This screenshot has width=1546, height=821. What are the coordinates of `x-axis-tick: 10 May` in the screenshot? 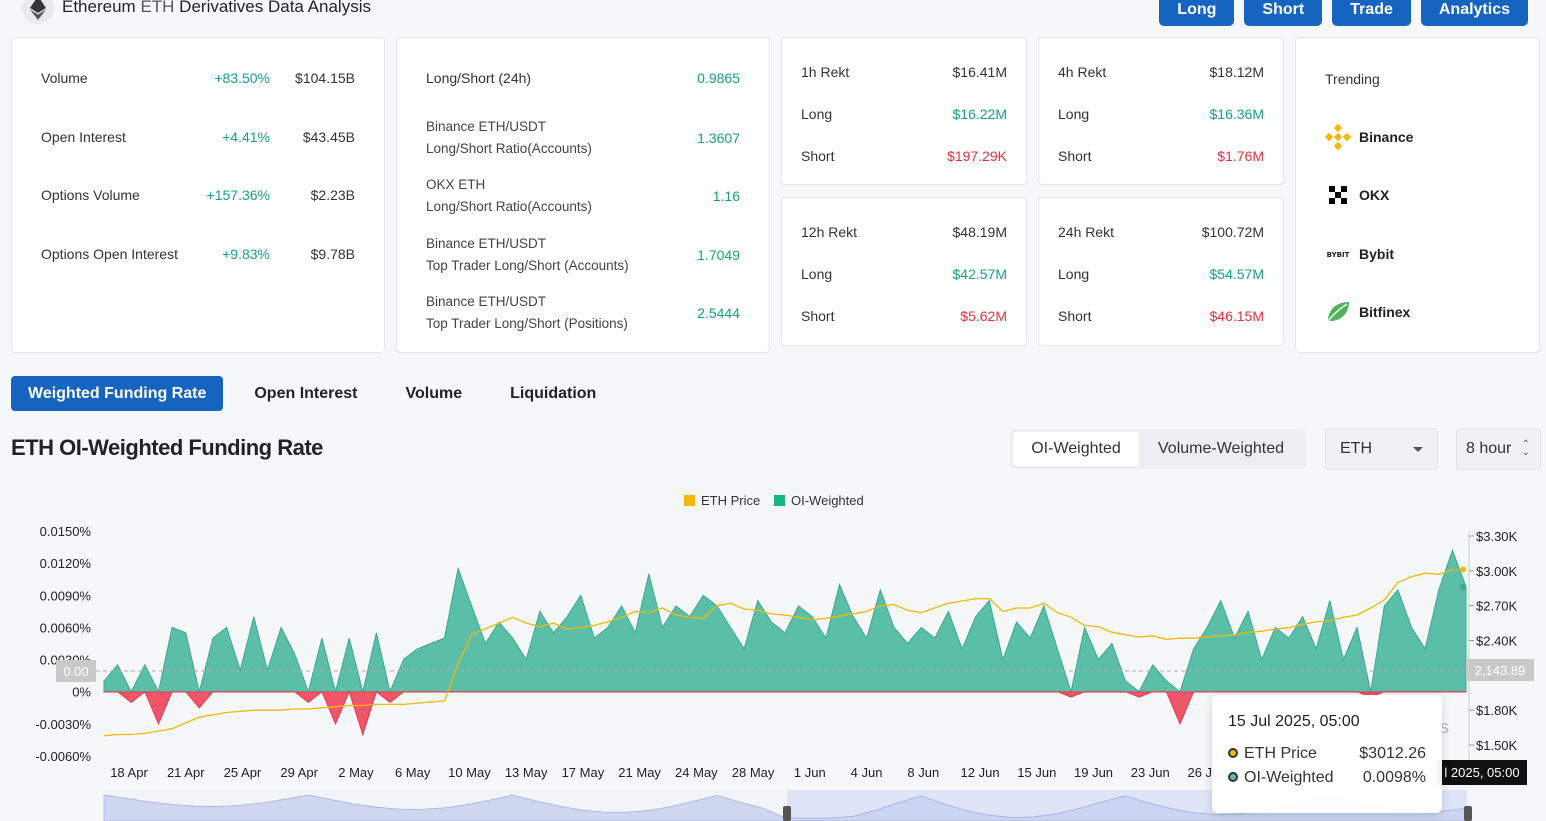 It's located at (469, 772).